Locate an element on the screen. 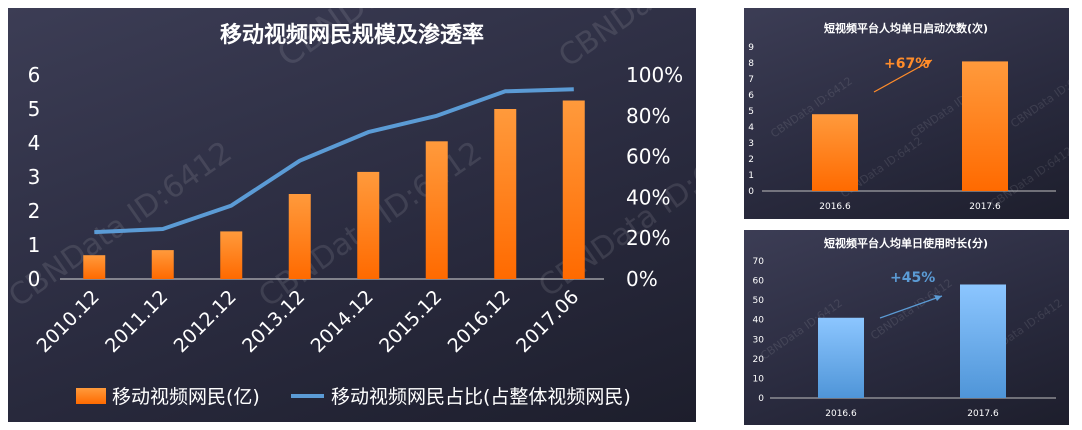 Image resolution: width=1082 pixels, height=430 pixels. x-axis-tick-label: 2014.12 is located at coordinates (342, 321).